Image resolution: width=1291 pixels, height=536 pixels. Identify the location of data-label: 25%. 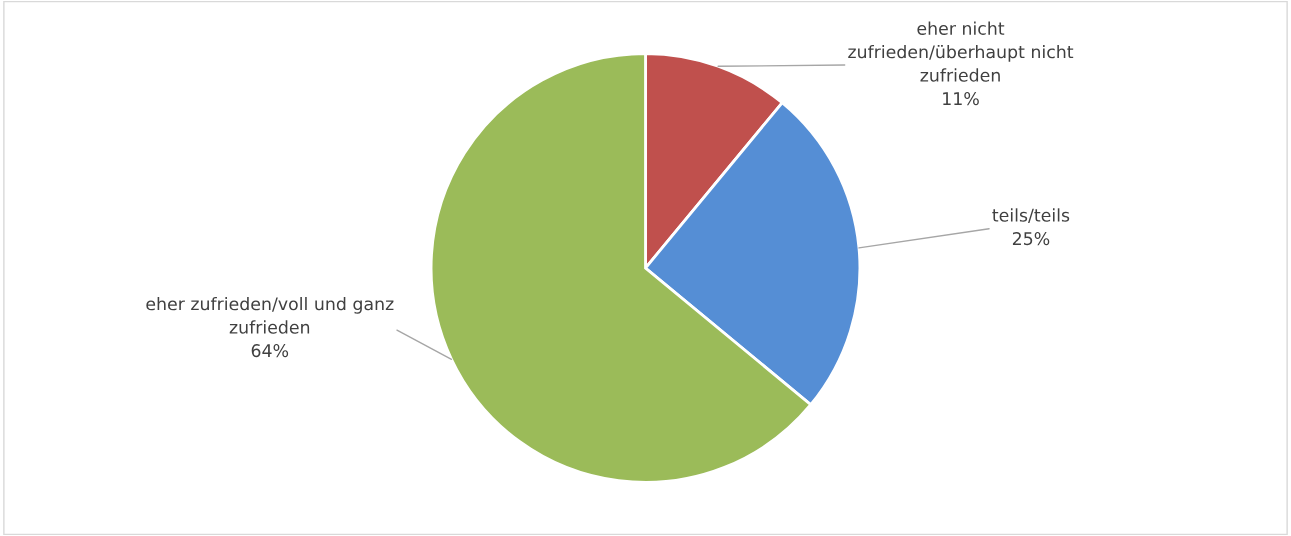
(1031, 239).